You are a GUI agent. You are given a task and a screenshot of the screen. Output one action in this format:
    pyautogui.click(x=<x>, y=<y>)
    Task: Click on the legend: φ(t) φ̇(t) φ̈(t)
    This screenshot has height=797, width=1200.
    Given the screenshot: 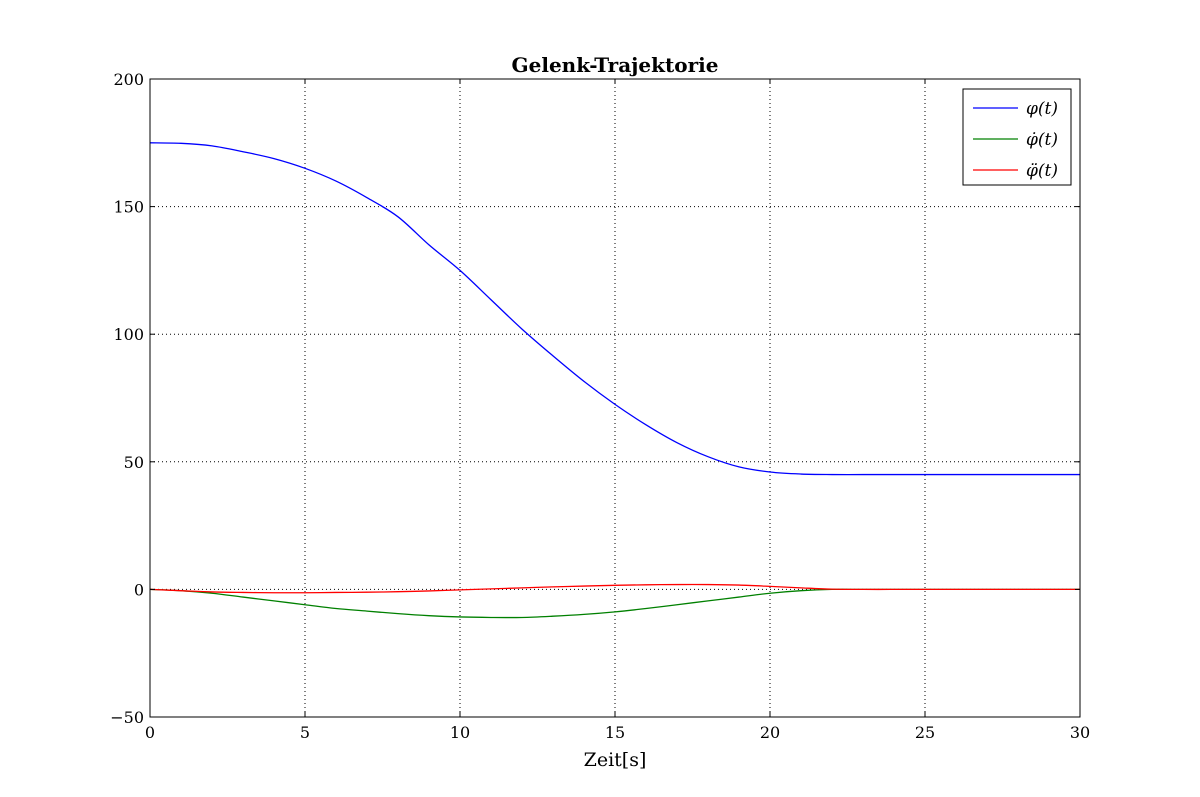 What is the action you would take?
    pyautogui.click(x=1017, y=137)
    